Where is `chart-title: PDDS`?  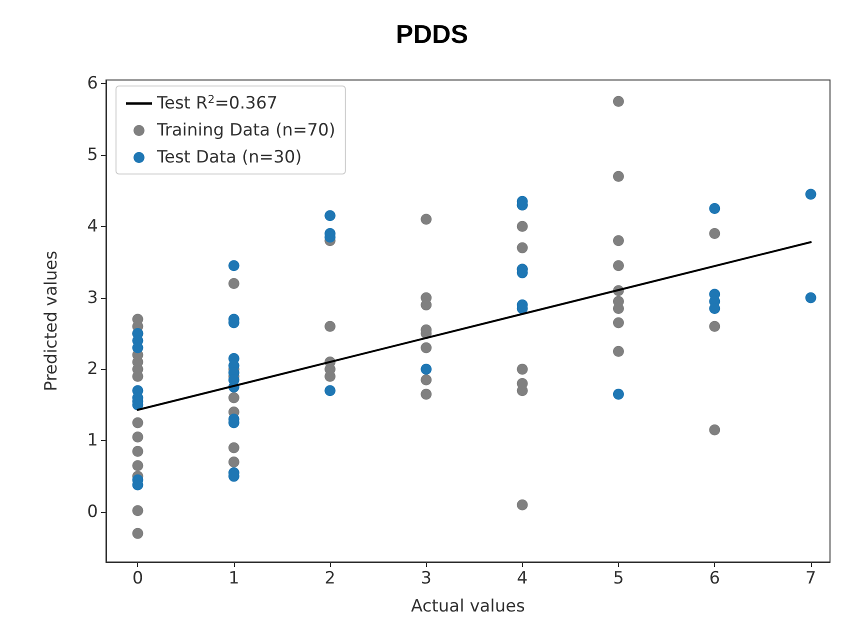
chart-title: PDDS is located at coordinates (432, 34).